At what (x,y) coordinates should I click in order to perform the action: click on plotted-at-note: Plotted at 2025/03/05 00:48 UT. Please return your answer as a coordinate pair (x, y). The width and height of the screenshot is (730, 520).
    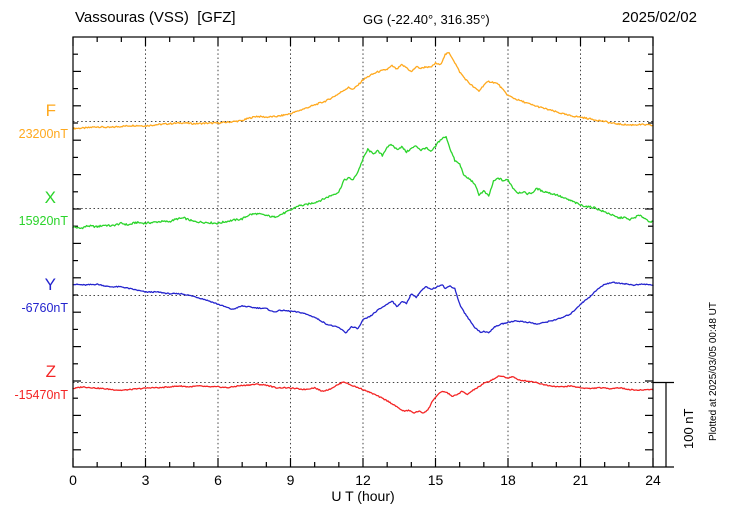
    Looking at the image, I should click on (713, 371).